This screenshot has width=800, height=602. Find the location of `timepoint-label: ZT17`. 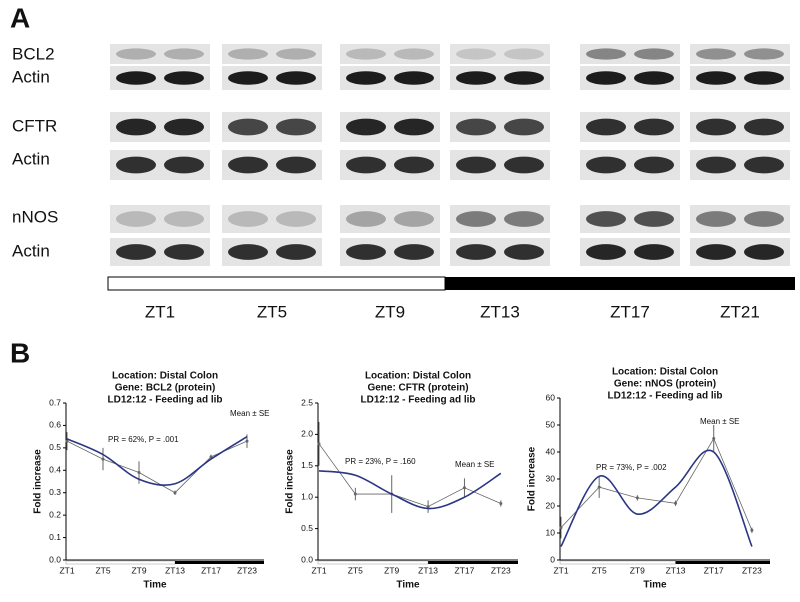

timepoint-label: ZT17 is located at coordinates (630, 311).